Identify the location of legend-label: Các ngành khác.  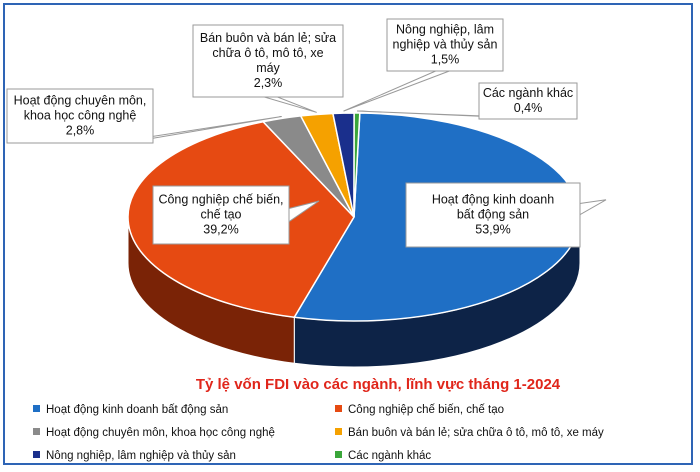
(389, 456).